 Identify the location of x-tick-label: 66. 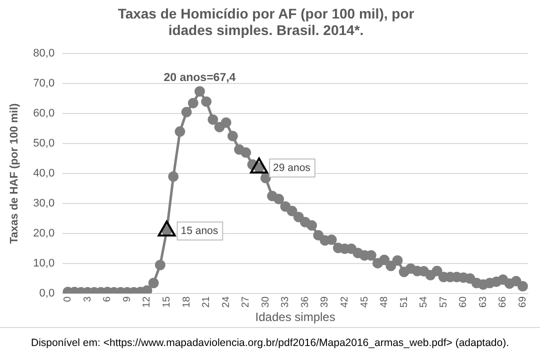
(503, 302).